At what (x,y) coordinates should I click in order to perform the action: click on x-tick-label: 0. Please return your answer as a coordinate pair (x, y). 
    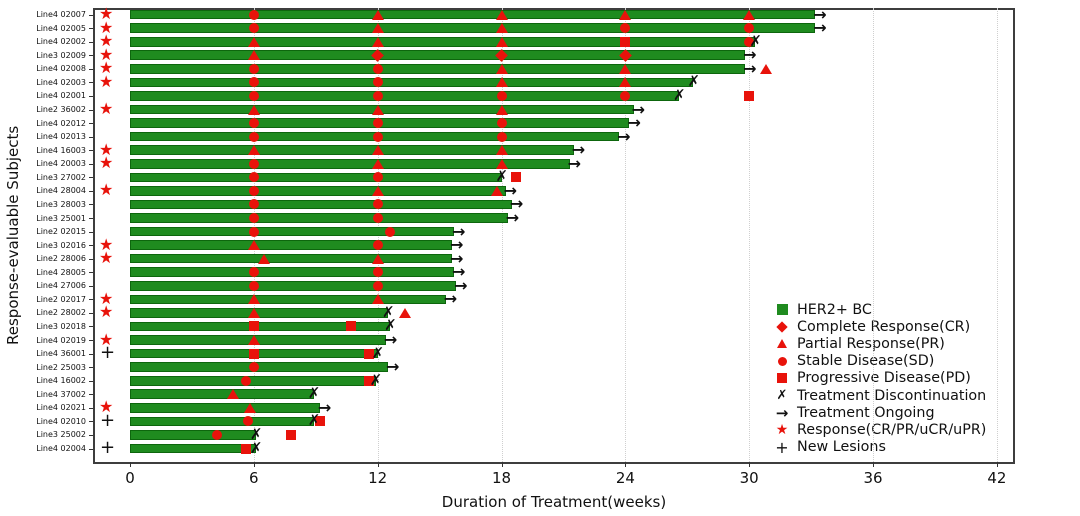
    Looking at the image, I should click on (130, 478).